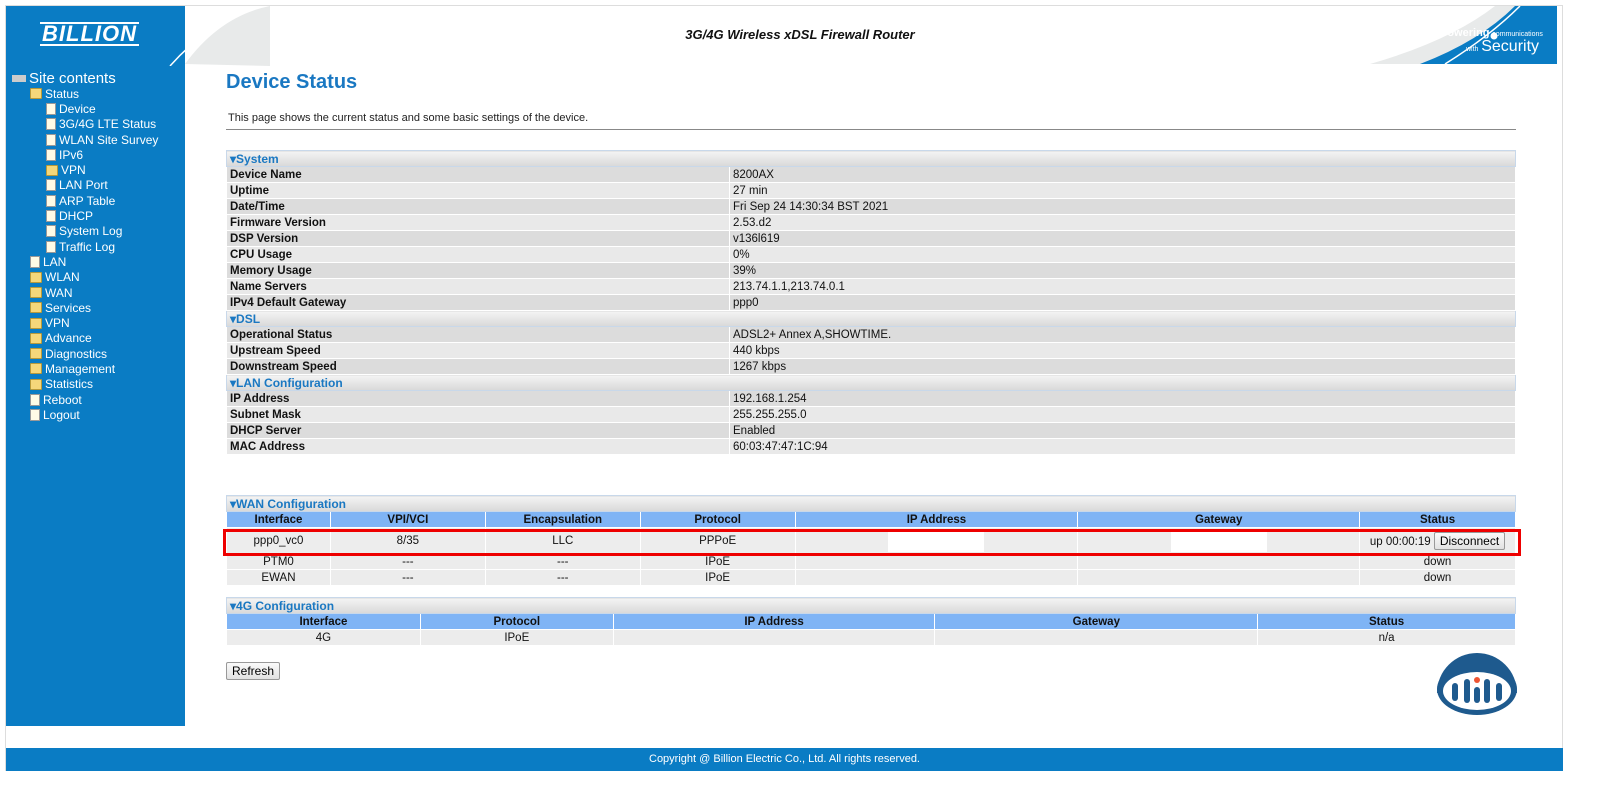  Describe the element at coordinates (1491, 41) in the screenshot. I see `tagline: Powering communications with Security` at that location.